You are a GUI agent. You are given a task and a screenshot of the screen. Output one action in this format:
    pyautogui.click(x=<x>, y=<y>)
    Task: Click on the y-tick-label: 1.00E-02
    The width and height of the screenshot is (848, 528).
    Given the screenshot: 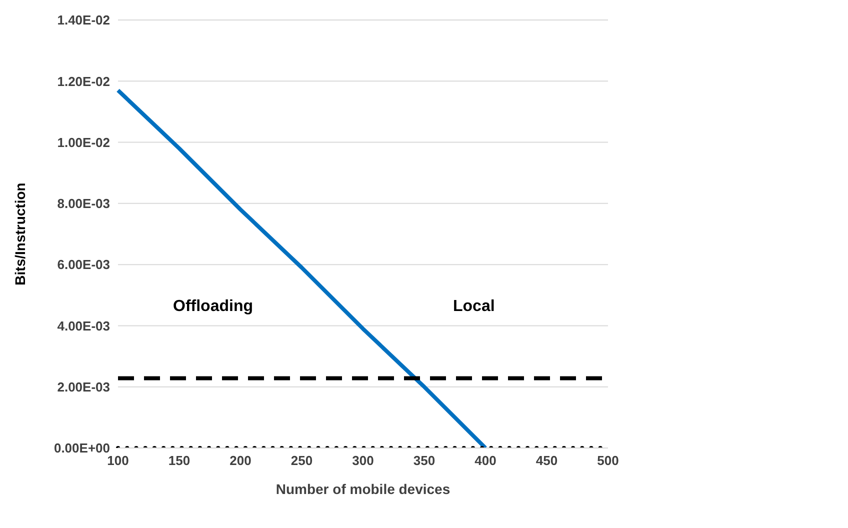 What is the action you would take?
    pyautogui.click(x=83, y=142)
    